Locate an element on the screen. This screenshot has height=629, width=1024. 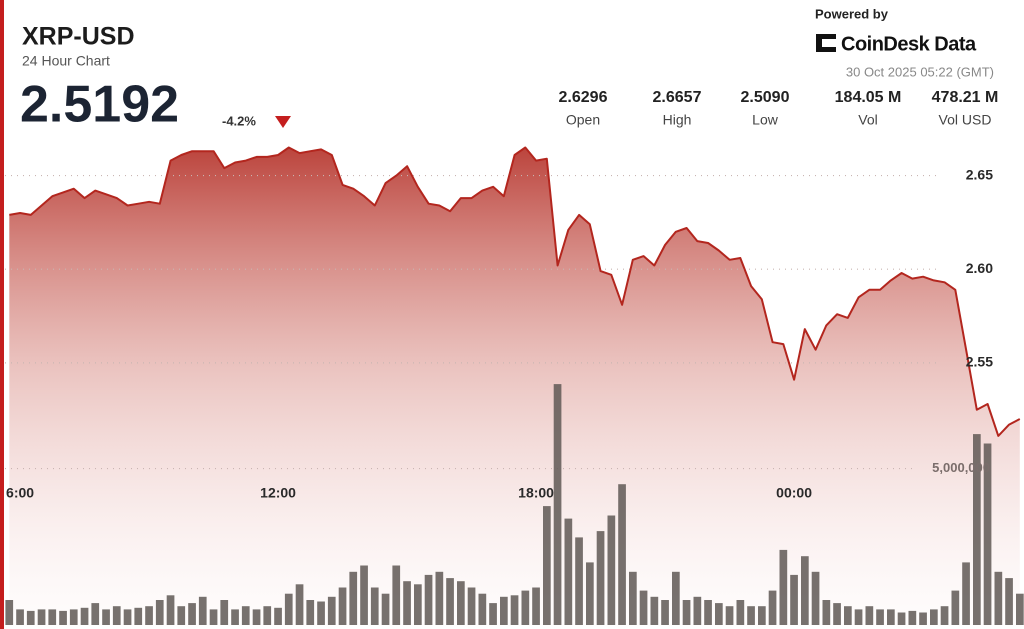
title: XRP-USD is located at coordinates (78, 37).